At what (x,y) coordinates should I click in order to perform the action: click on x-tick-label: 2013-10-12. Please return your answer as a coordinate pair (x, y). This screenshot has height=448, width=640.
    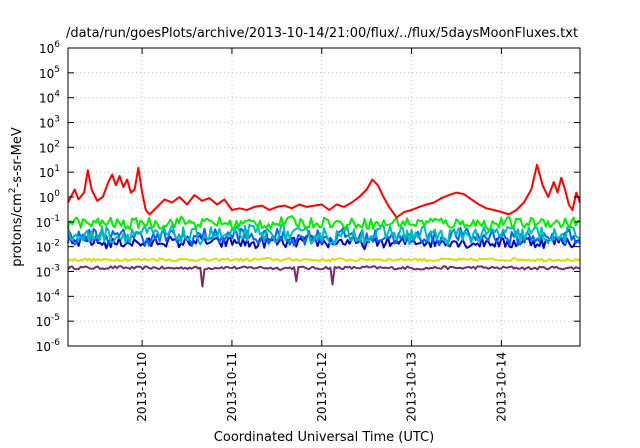
    Looking at the image, I should click on (322, 387).